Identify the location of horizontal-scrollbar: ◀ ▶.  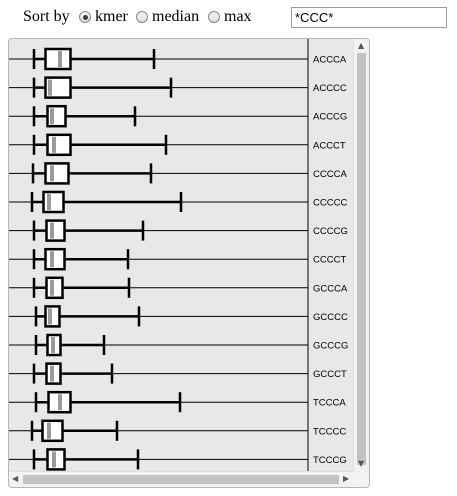
(182, 479).